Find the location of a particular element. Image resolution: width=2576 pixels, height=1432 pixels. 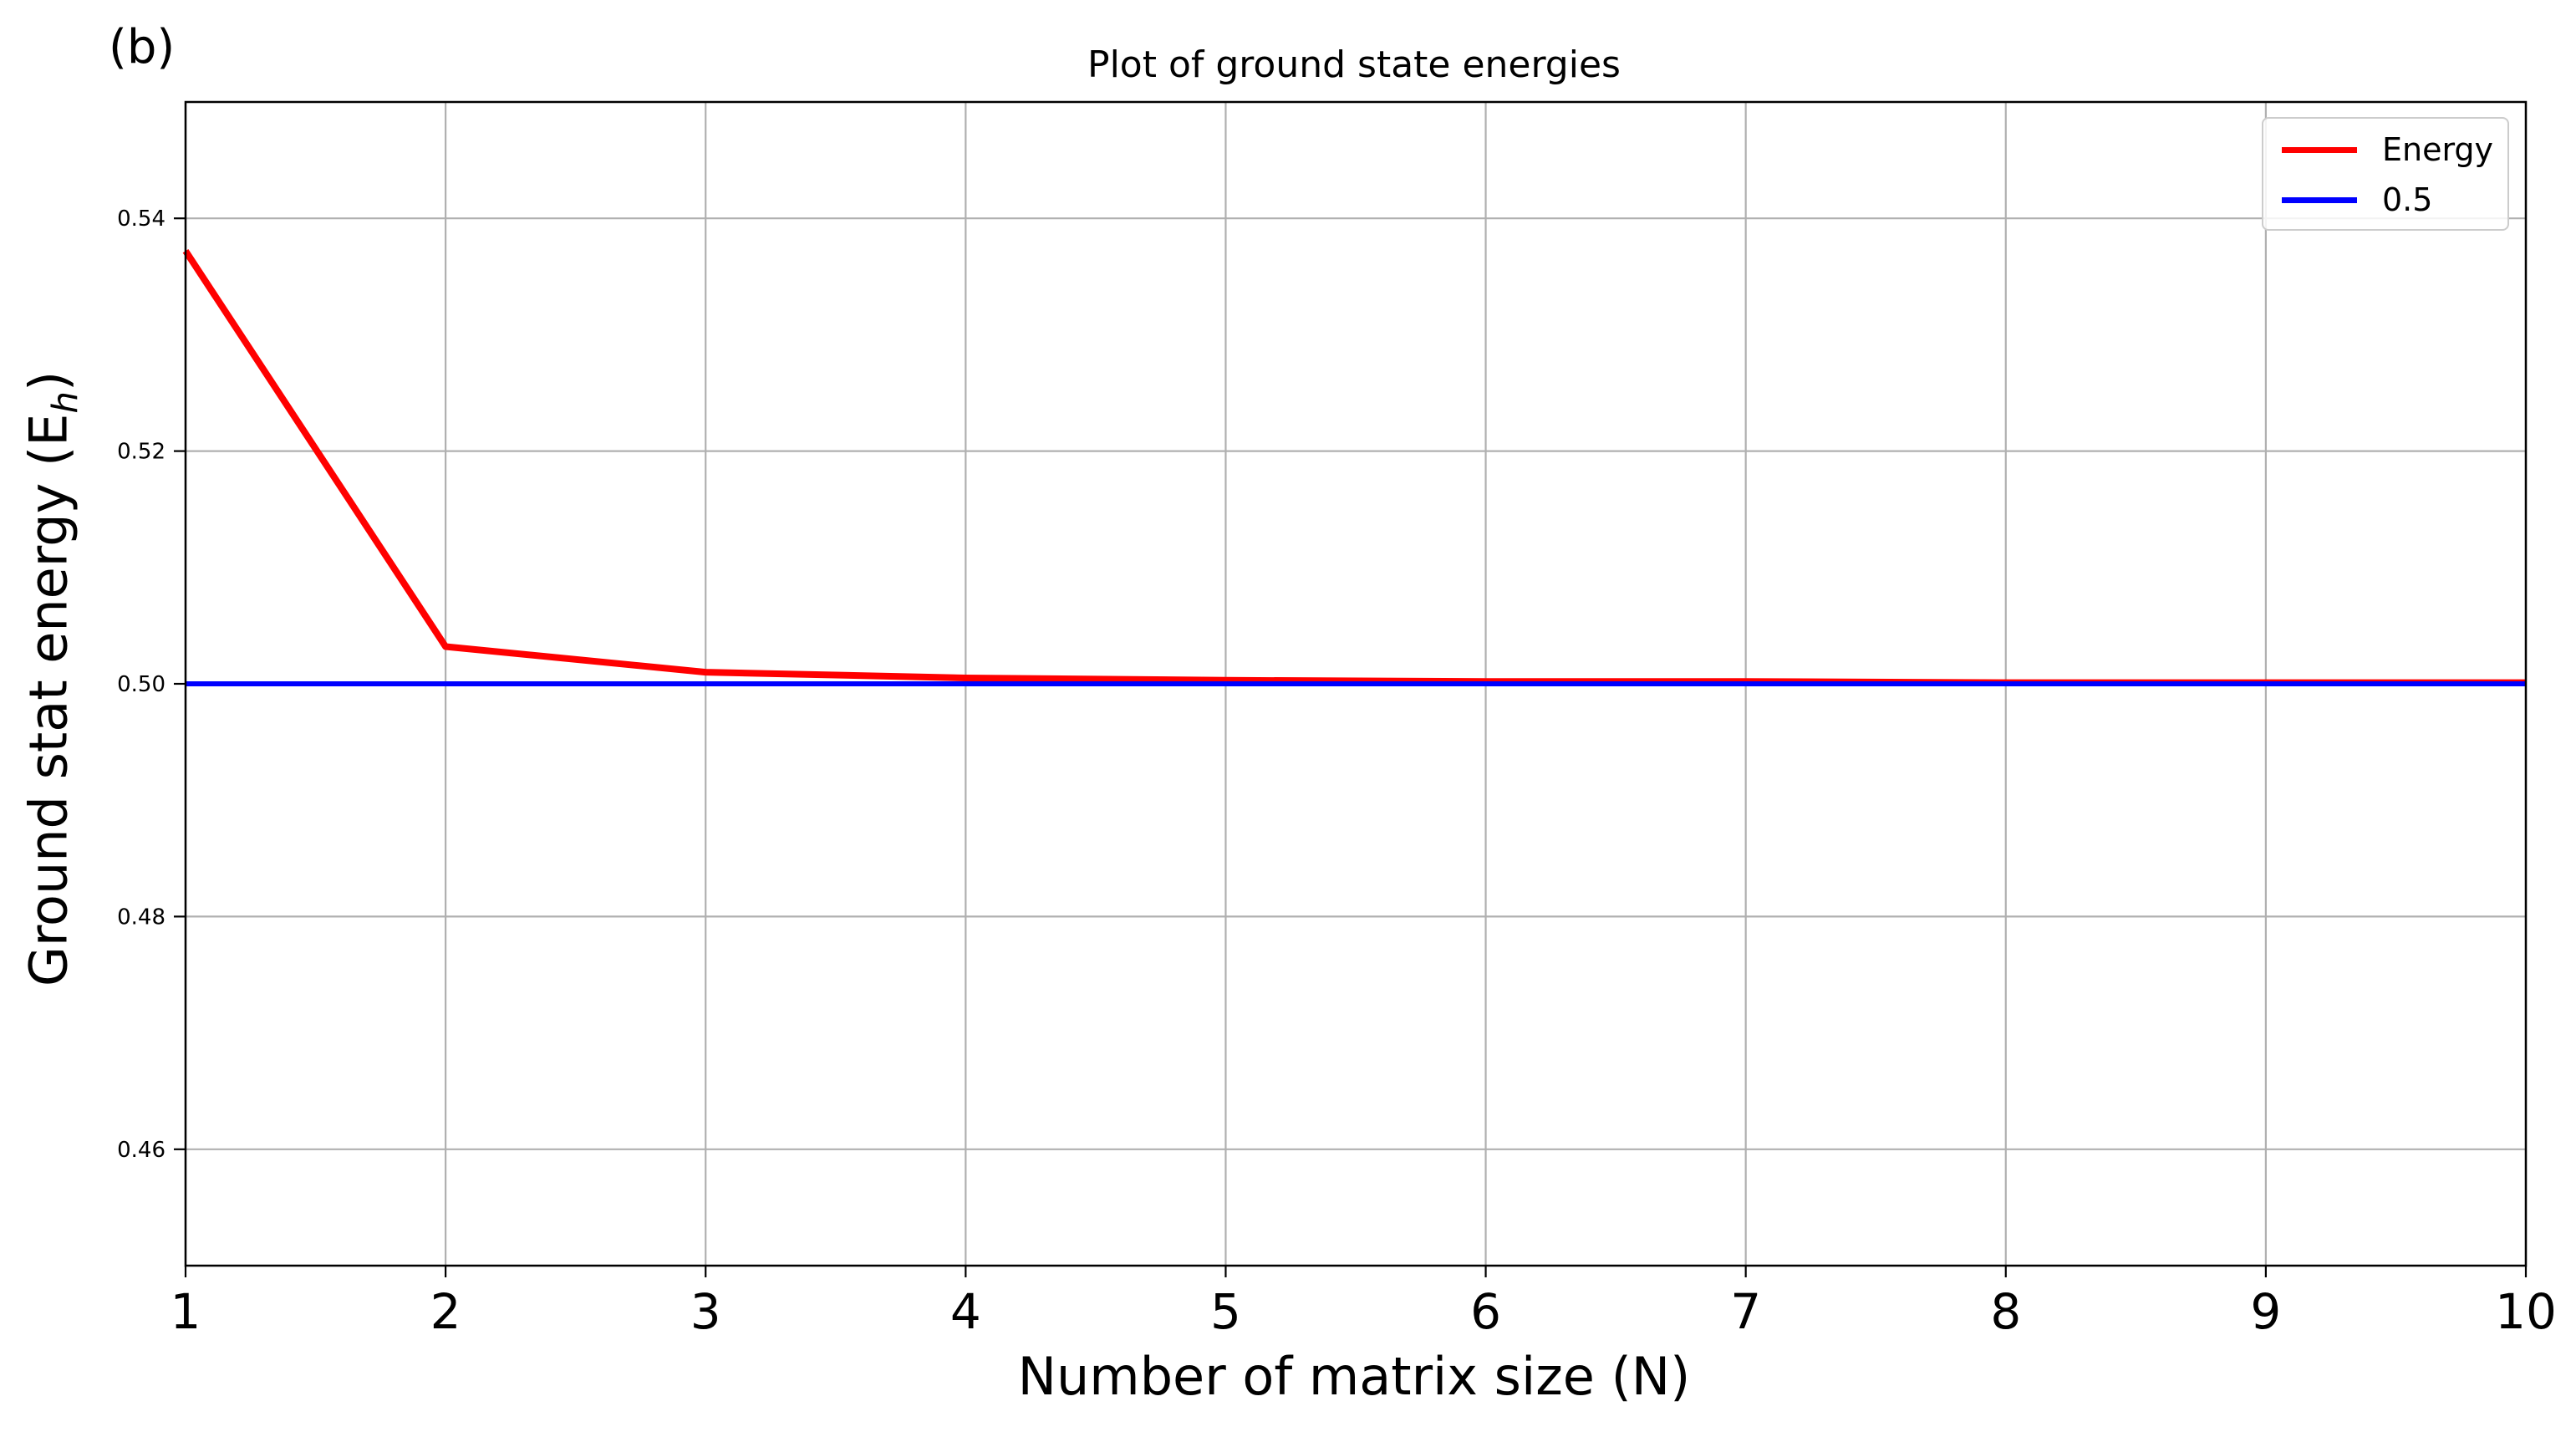

legend-label-energy: Energy is located at coordinates (2438, 149).